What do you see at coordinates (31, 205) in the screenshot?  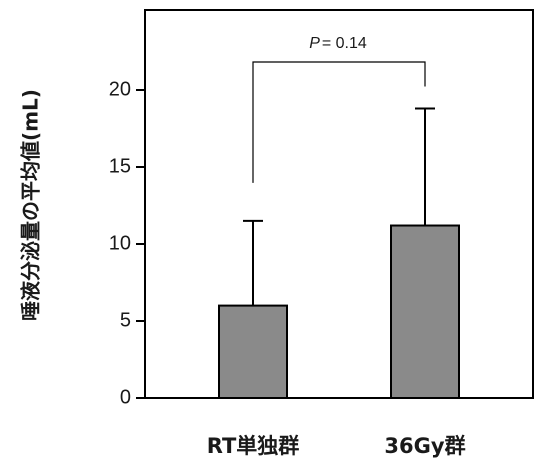 I see `y-axis-title: 唾液分泌量の平均値(mL)` at bounding box center [31, 205].